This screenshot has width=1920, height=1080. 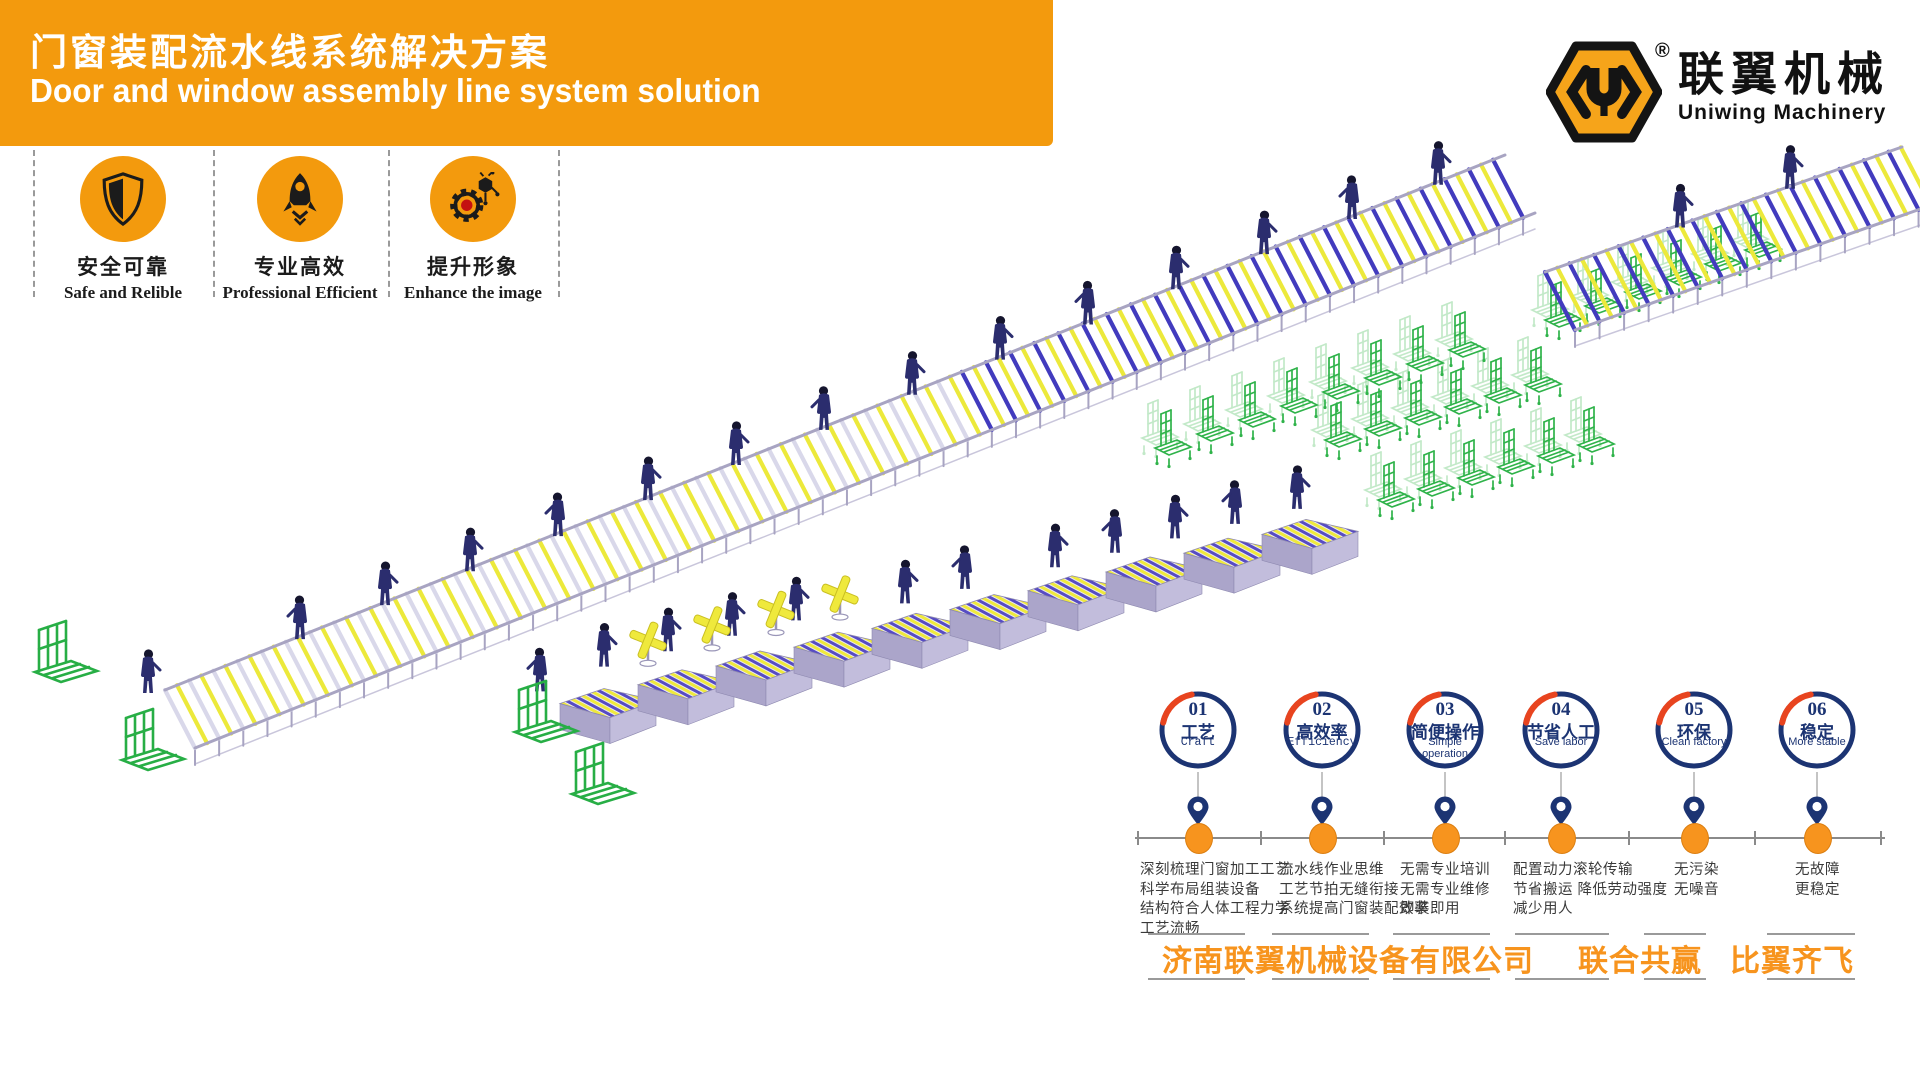 What do you see at coordinates (1782, 112) in the screenshot?
I see `brand-name-en: Uniwing Machinery` at bounding box center [1782, 112].